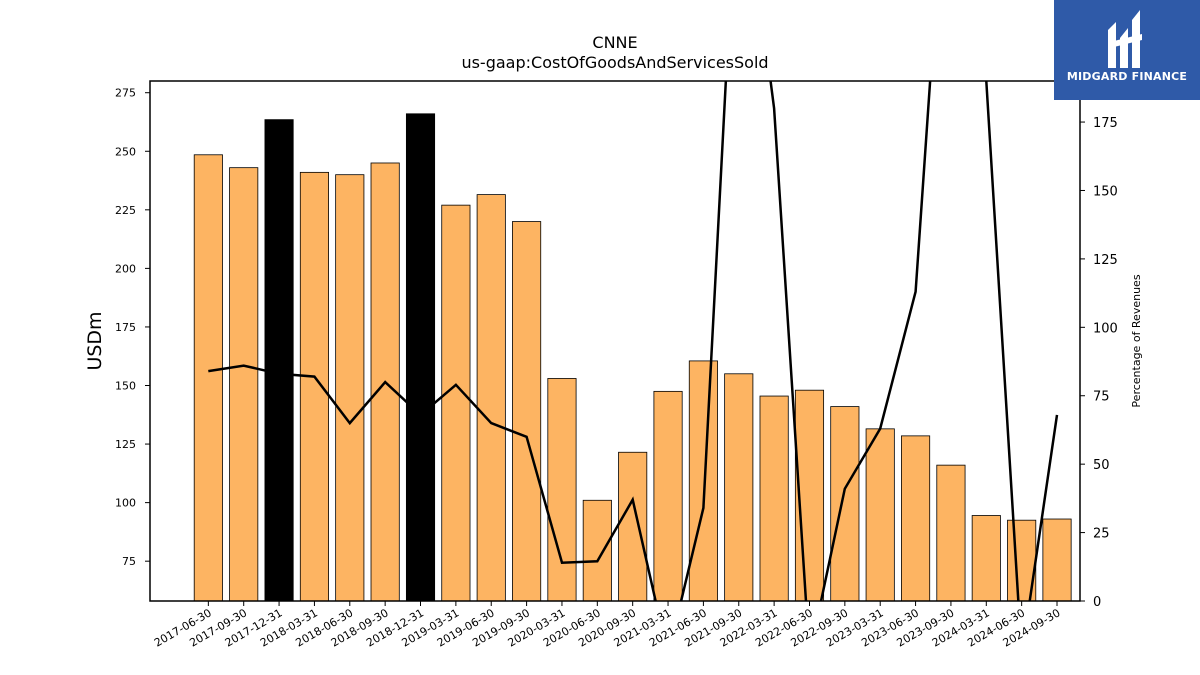 This screenshot has width=1200, height=675. I want to click on brand-logo: MIDGARD FINANCE, so click(1127, 50).